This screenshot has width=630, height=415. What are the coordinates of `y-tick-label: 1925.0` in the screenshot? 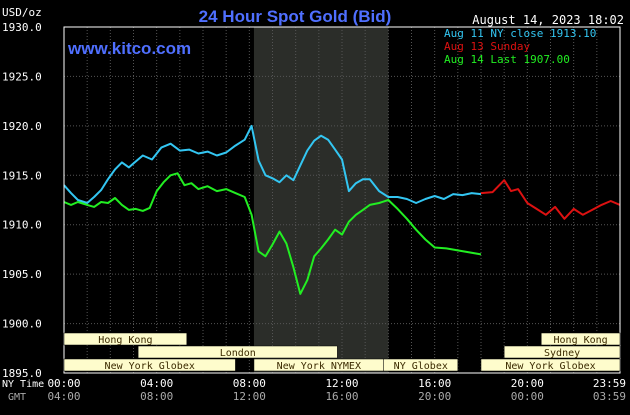 It's located at (22, 76).